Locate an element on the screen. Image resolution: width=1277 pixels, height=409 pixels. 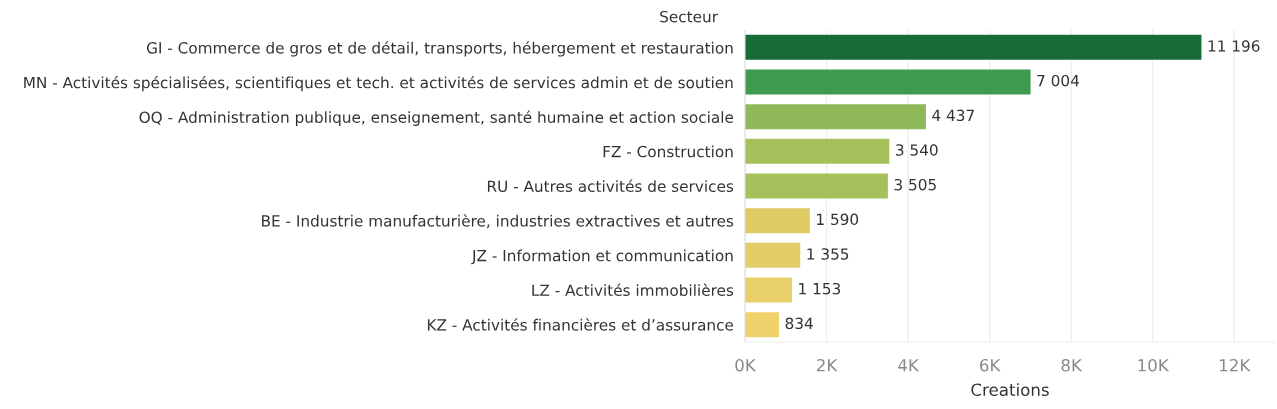
y-axis-title: Secteur is located at coordinates (689, 16).